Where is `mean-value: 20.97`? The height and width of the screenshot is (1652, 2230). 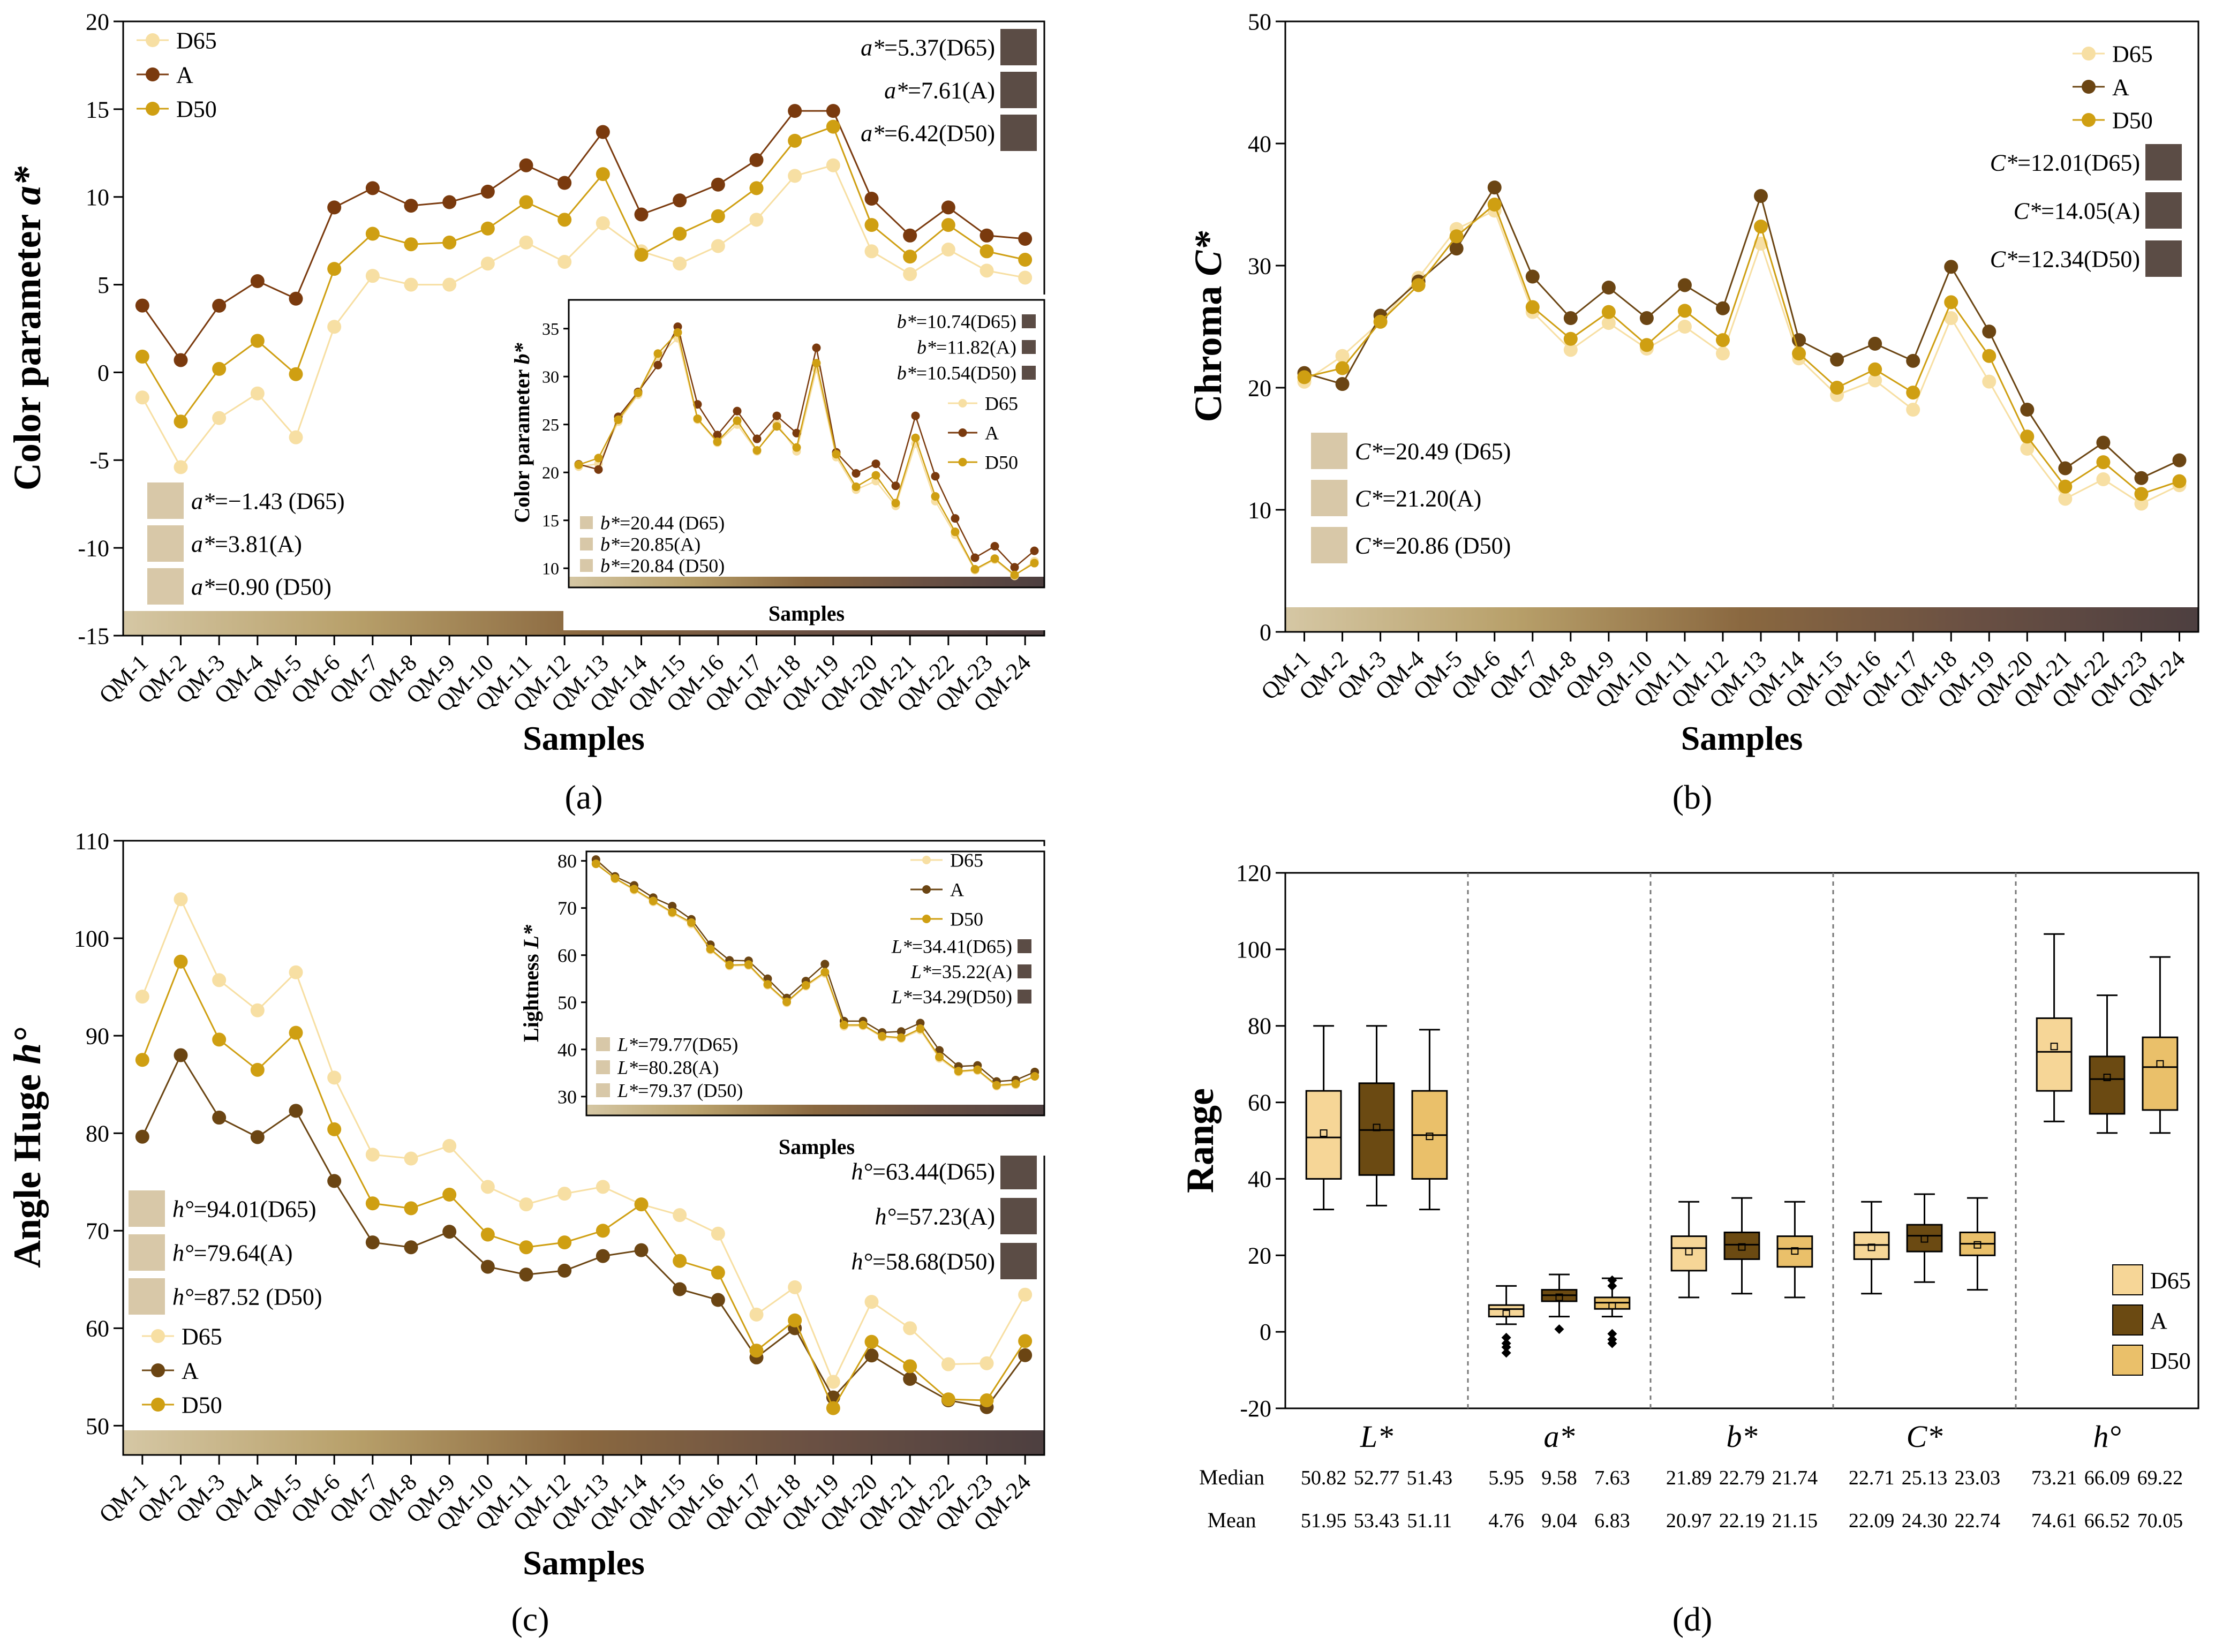 mean-value: 20.97 is located at coordinates (1689, 1521).